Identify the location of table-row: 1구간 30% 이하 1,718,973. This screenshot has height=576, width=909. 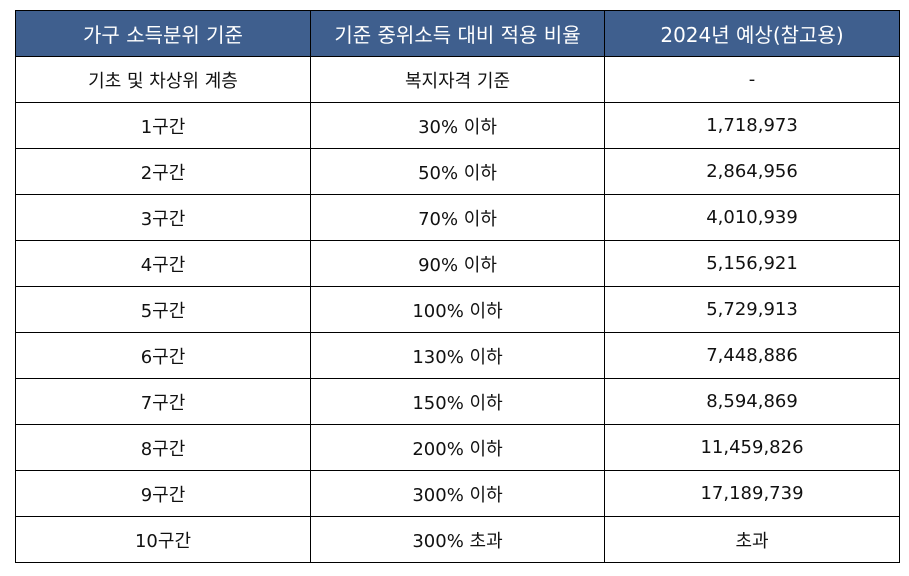
(457, 125).